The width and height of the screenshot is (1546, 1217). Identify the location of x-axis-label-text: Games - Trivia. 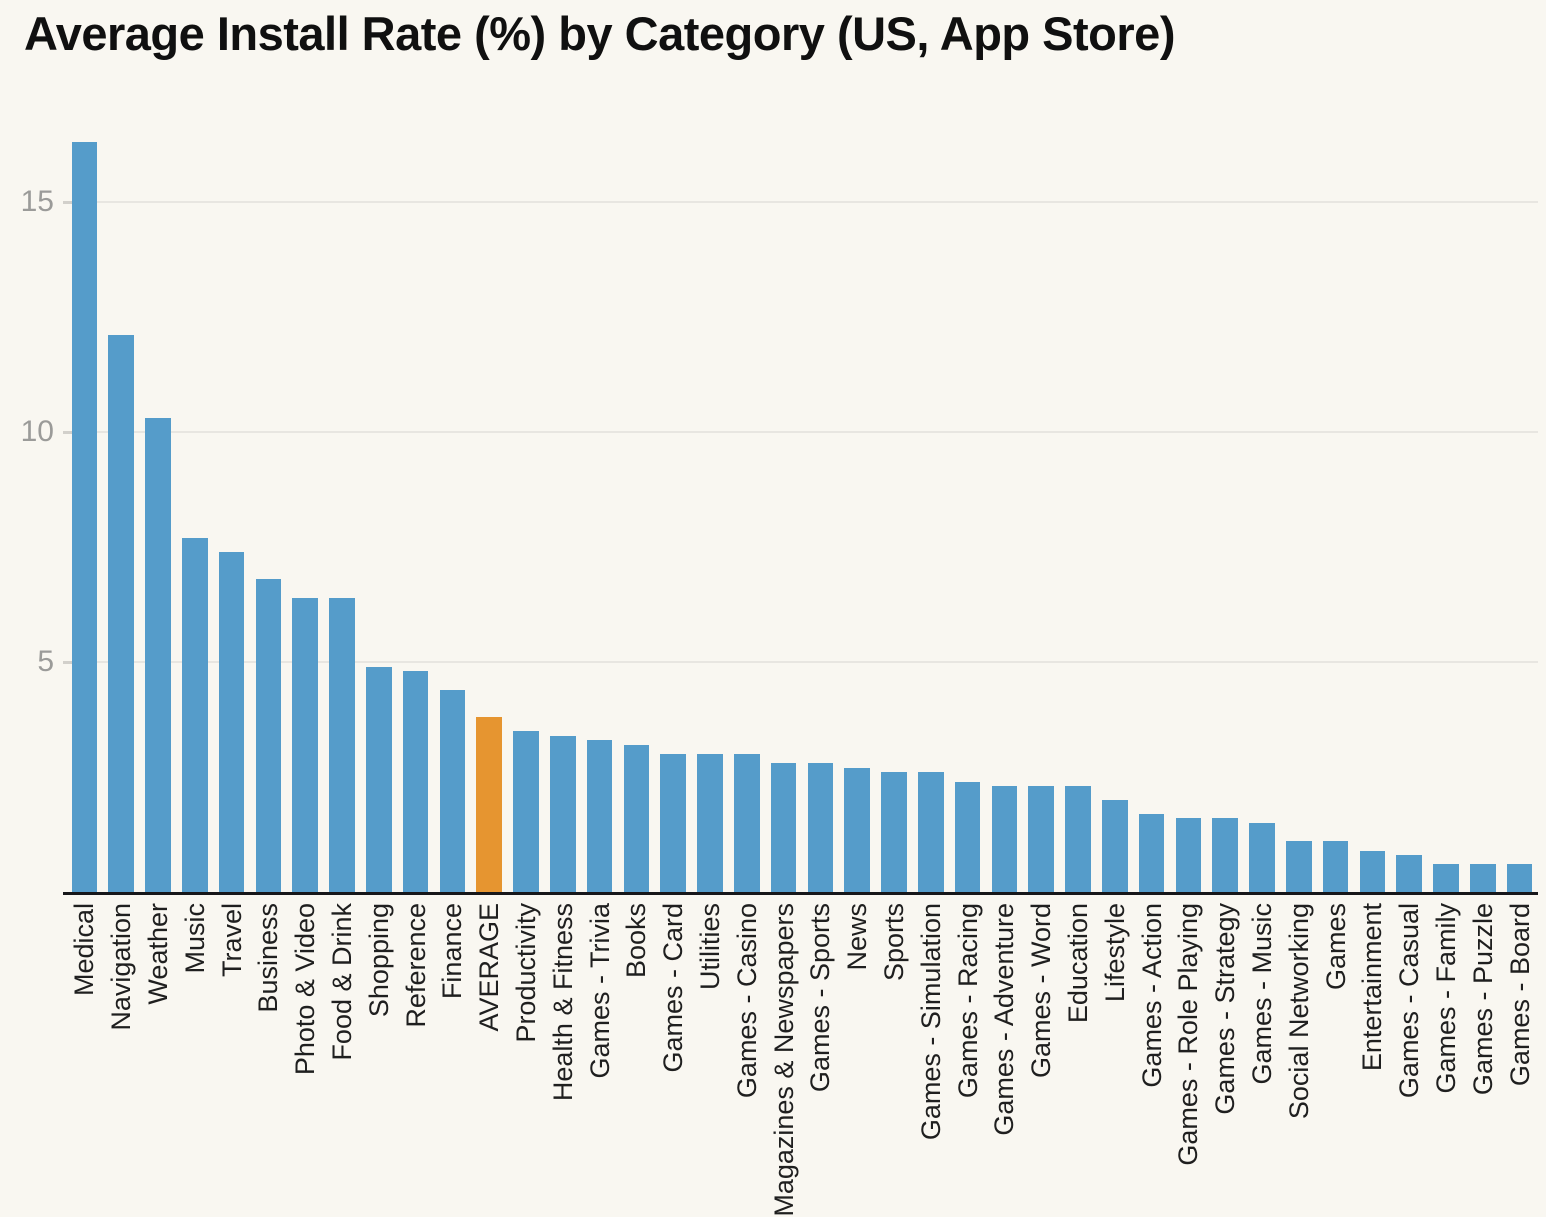
(599, 991).